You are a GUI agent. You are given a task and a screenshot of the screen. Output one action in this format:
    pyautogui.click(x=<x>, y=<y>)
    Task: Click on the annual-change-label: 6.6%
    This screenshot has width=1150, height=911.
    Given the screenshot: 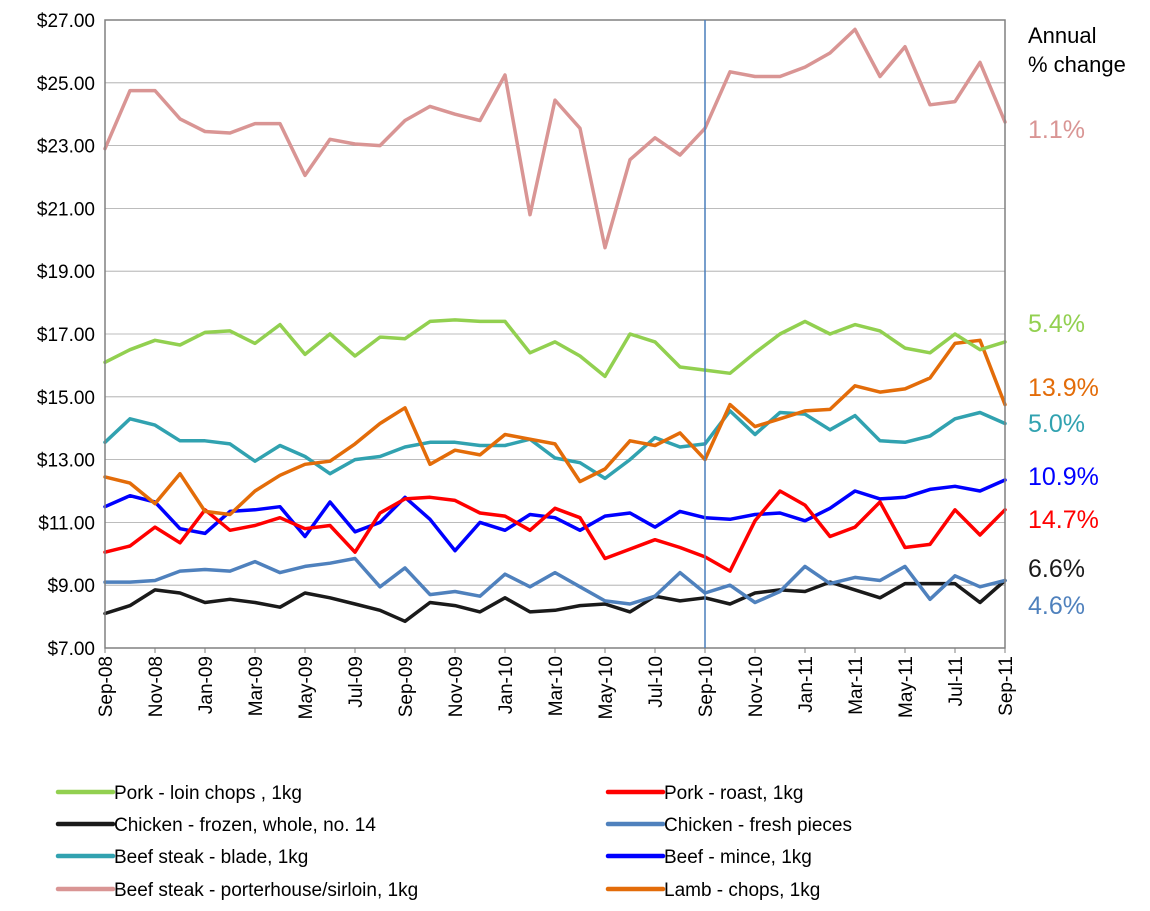 What is the action you would take?
    pyautogui.click(x=1056, y=569)
    